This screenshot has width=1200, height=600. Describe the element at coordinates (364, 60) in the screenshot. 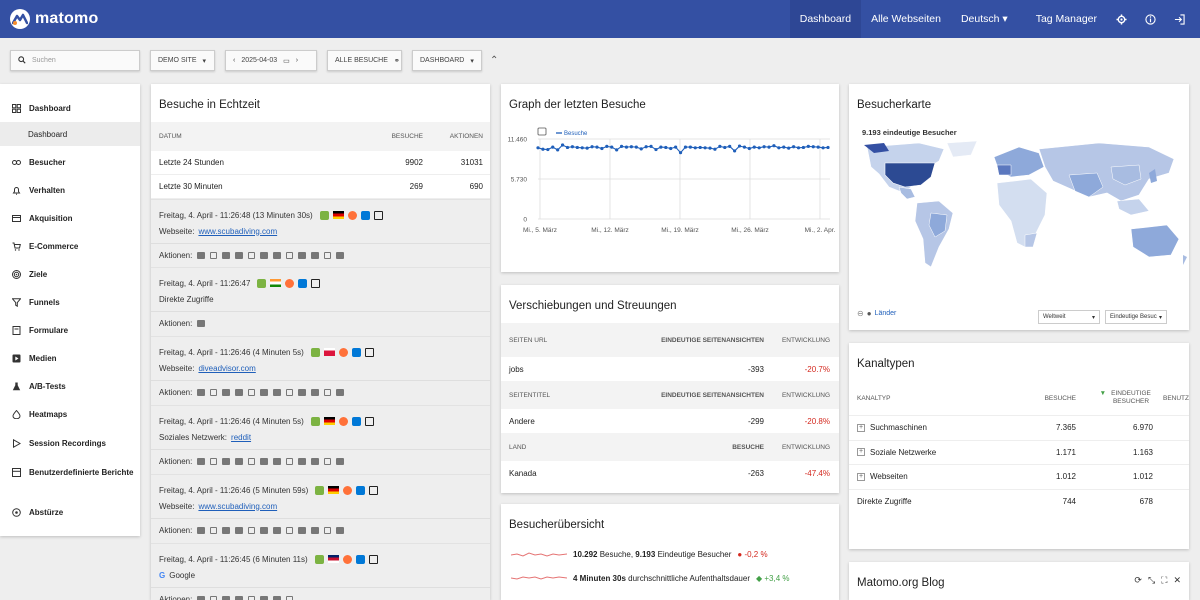

I see `segment-selector: ALLE BESUCHE ⚭` at that location.